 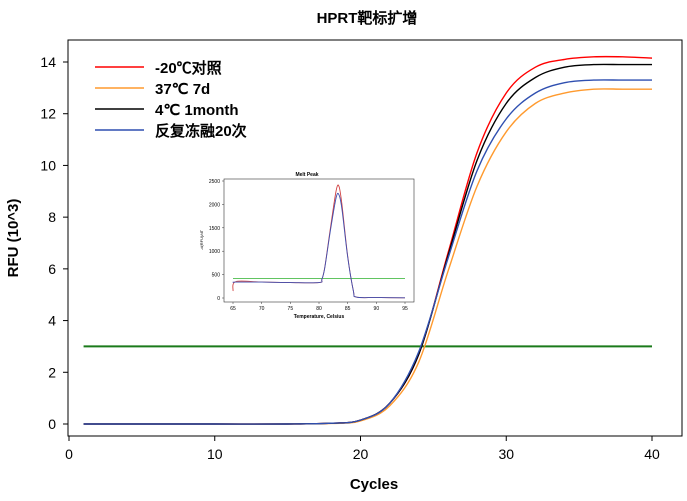 I want to click on x-tick-label: 20, so click(x=361, y=454).